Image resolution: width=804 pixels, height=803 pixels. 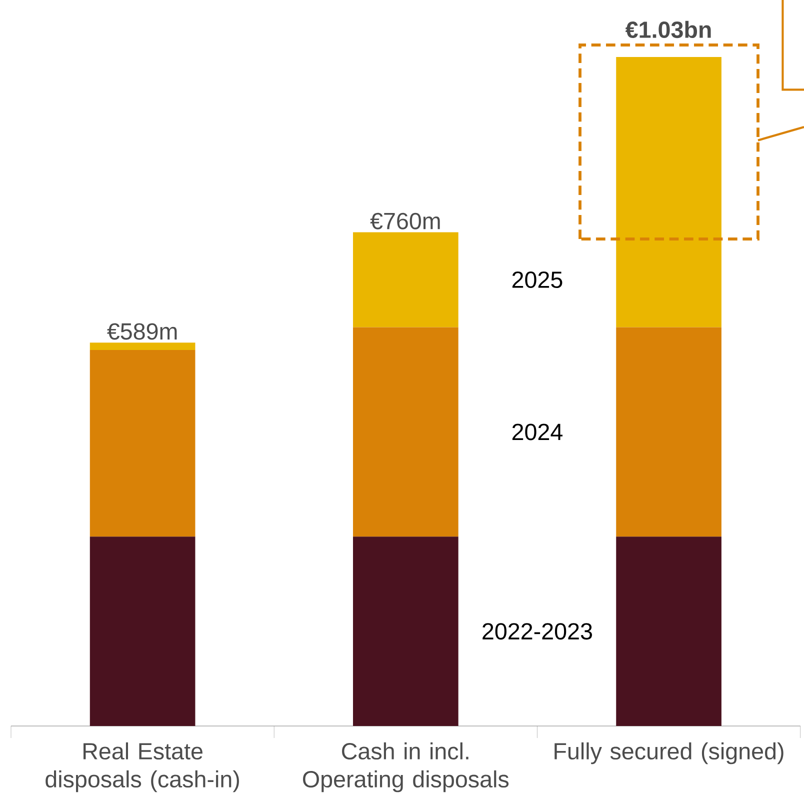 I want to click on annotation: €1.03bn, so click(x=668, y=29).